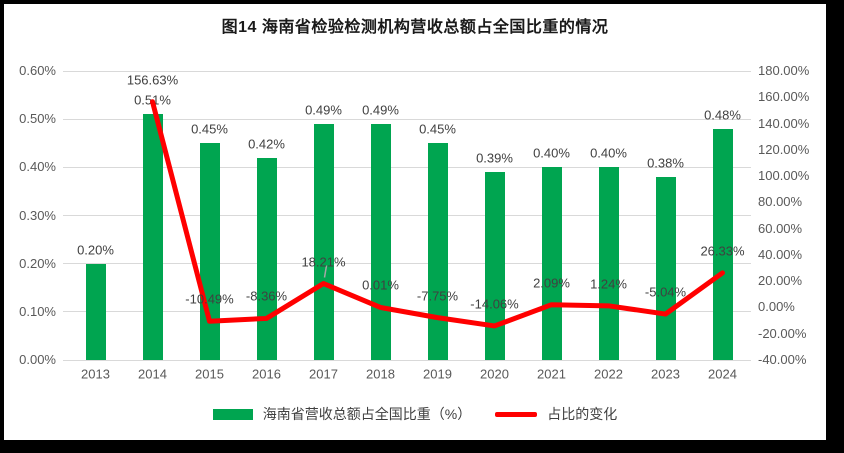 This screenshot has width=844, height=453. What do you see at coordinates (152, 374) in the screenshot?
I see `x-axis-tick-label: 2014` at bounding box center [152, 374].